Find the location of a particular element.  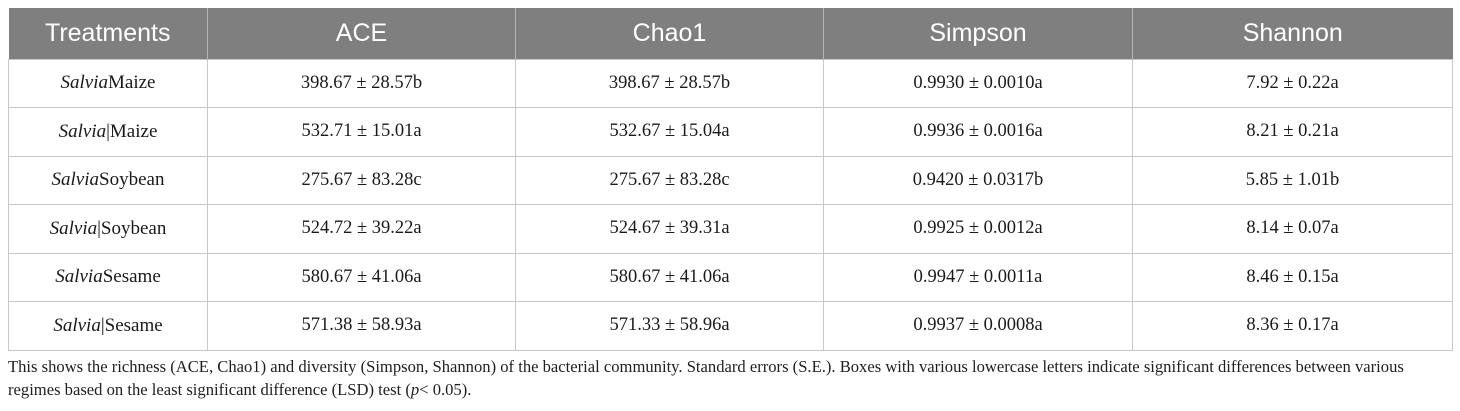

ace-cell: 524.72 ± 39.22a is located at coordinates (361, 229).